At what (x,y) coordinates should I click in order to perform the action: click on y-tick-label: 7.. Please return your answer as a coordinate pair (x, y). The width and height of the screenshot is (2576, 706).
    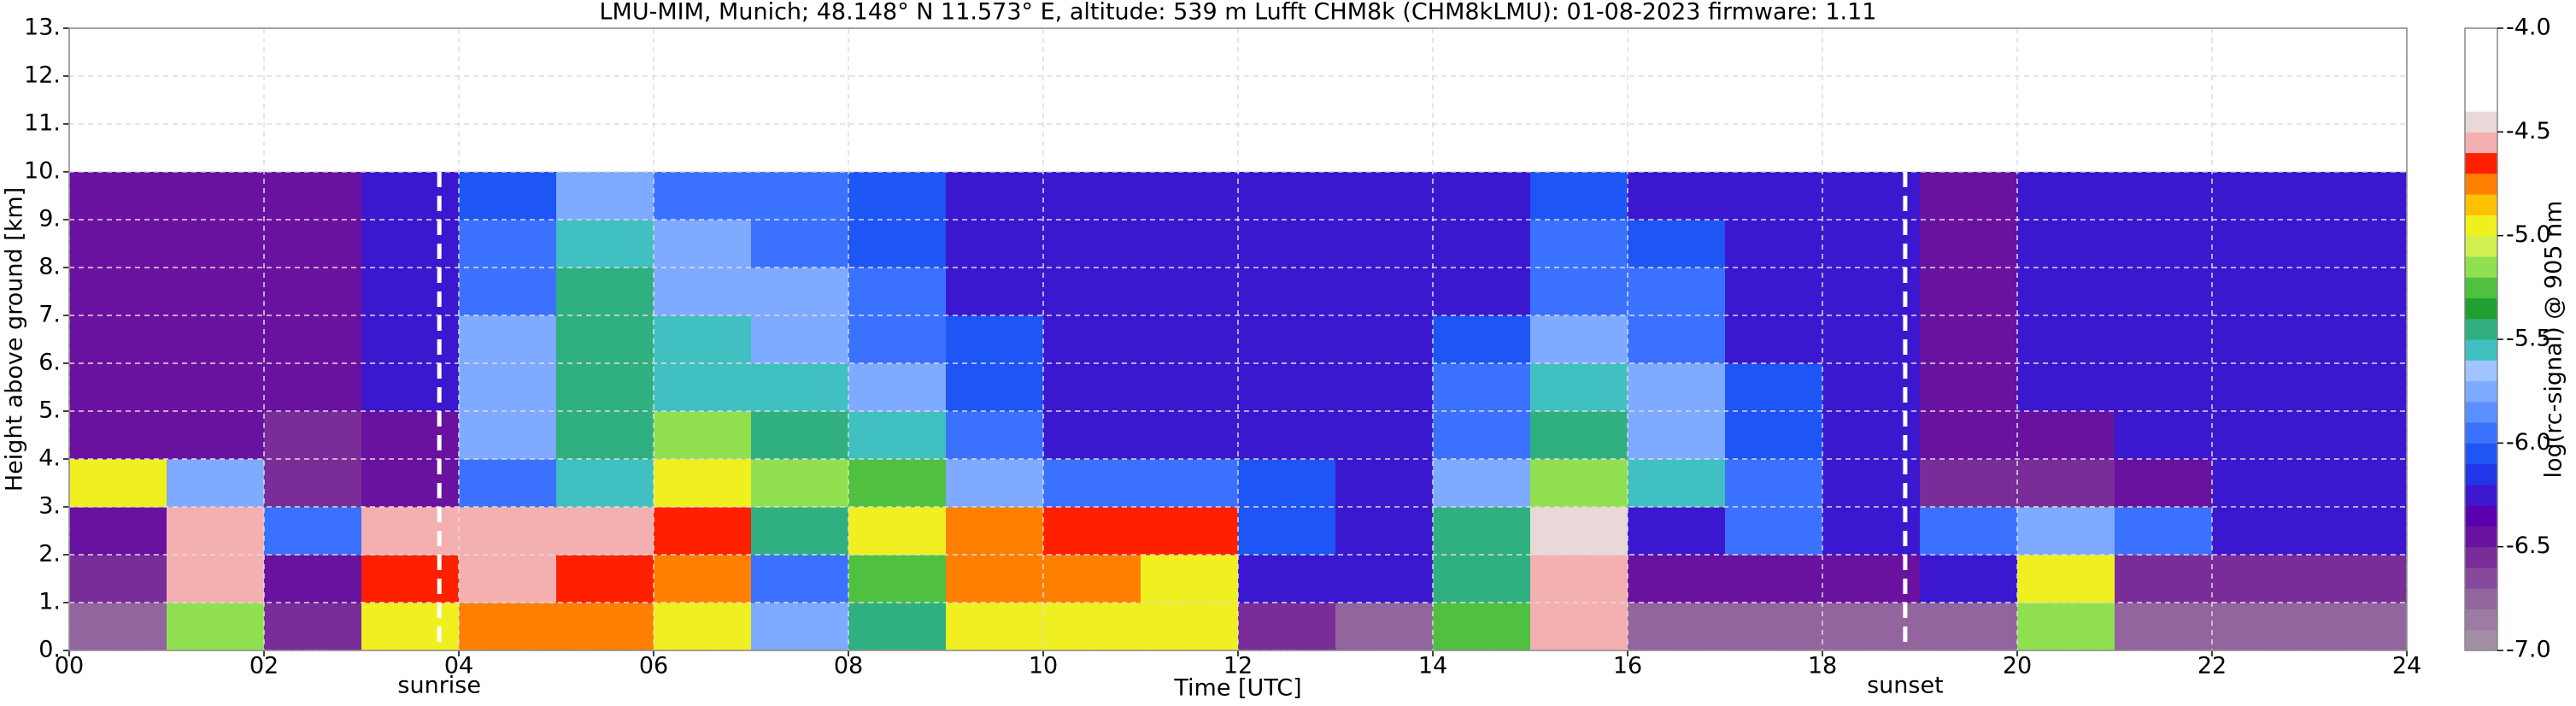
    Looking at the image, I should click on (49, 315).